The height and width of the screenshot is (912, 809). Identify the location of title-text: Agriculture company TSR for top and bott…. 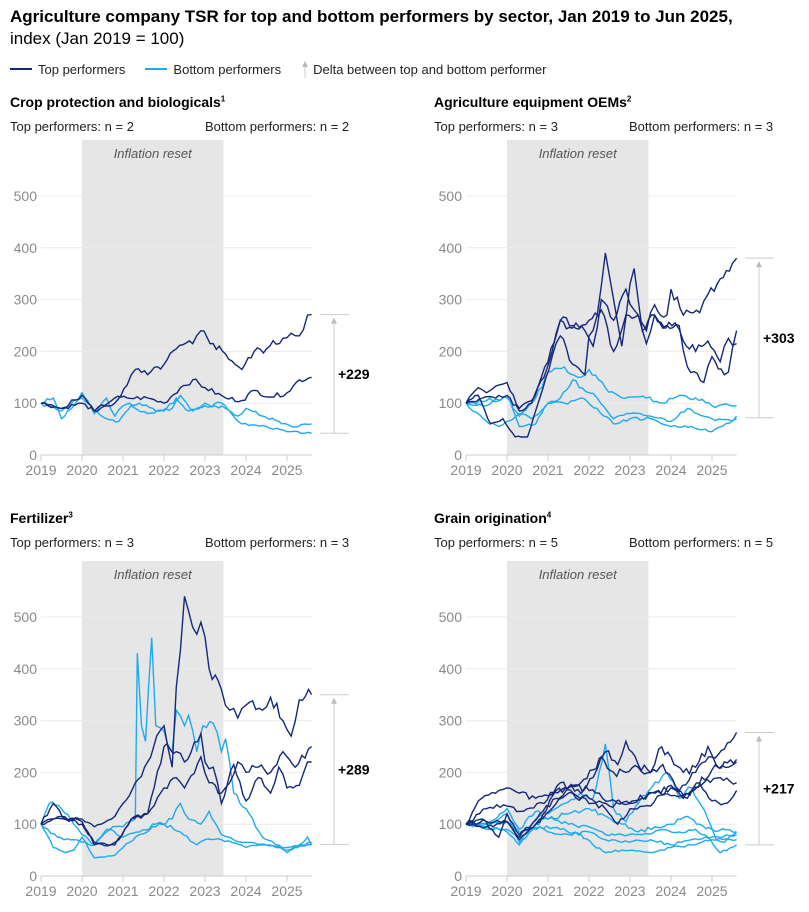
(371, 16).